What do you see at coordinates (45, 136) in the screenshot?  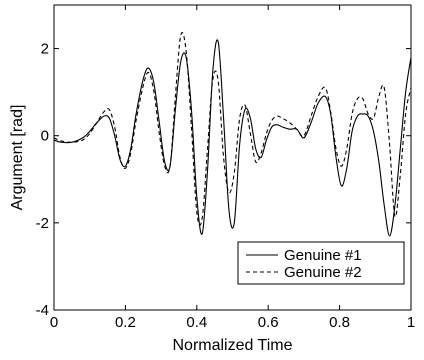 I see `y-tick-label: 0` at bounding box center [45, 136].